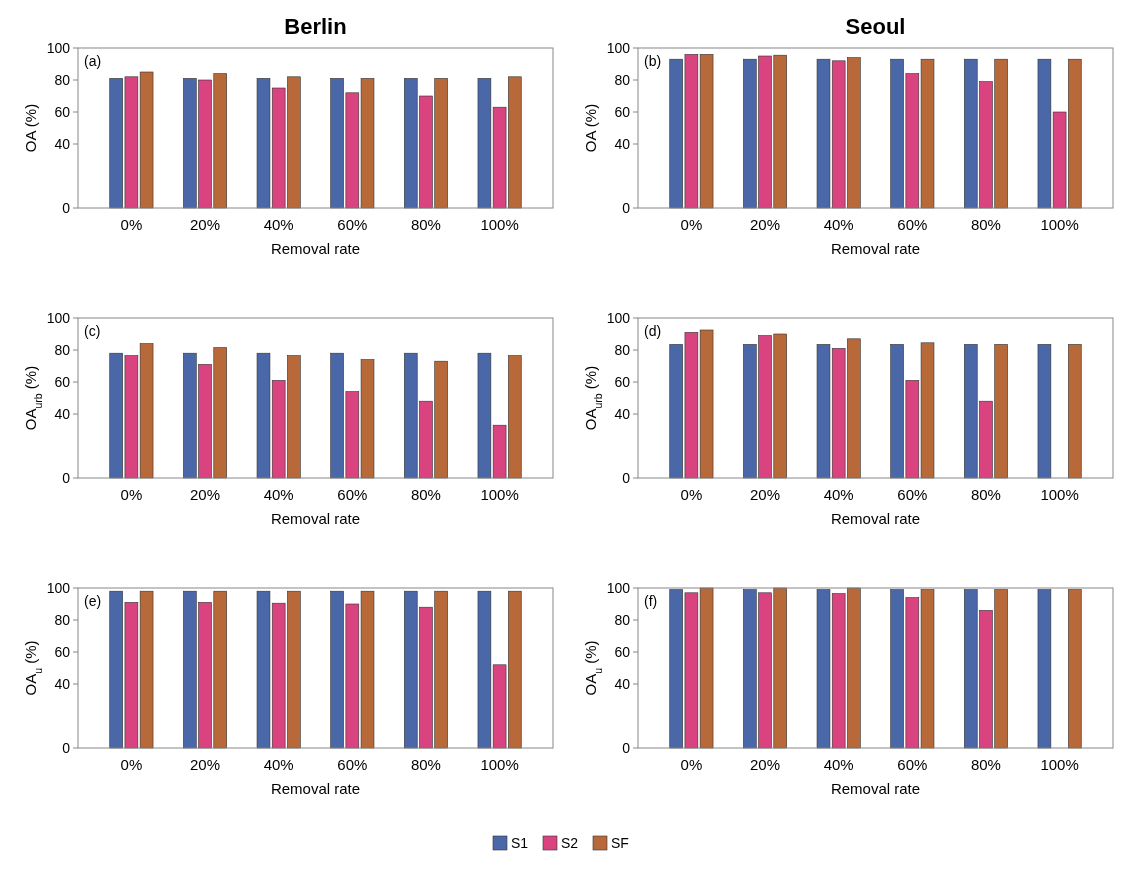 The height and width of the screenshot is (874, 1145). I want to click on annotation: (f), so click(651, 601).